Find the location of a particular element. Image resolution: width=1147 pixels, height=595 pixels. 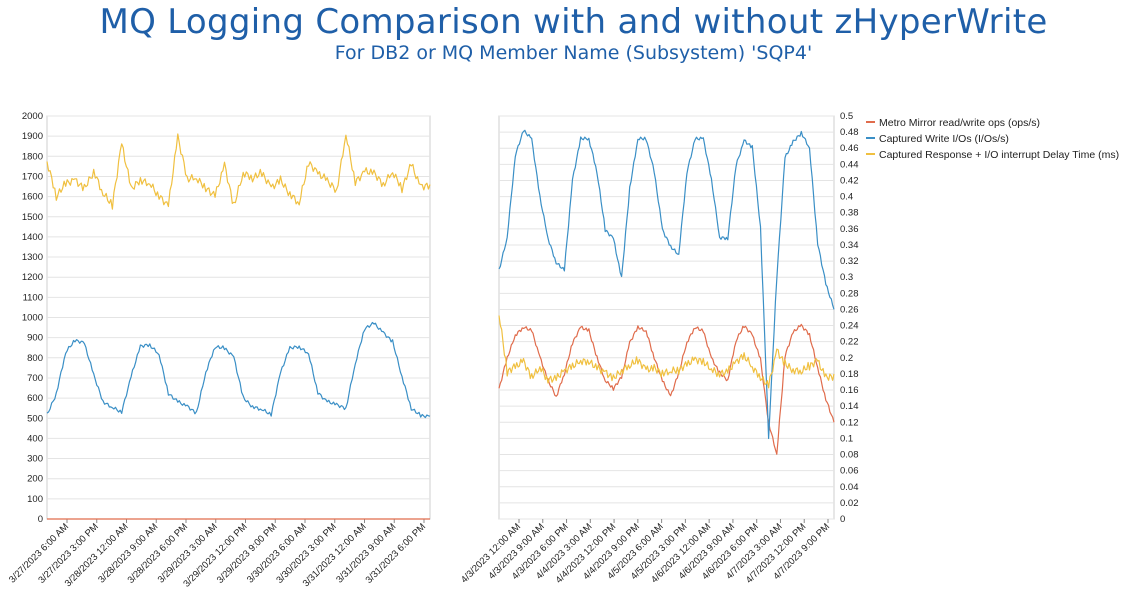

left-y-tick-label: 1200 is located at coordinates (32, 277).